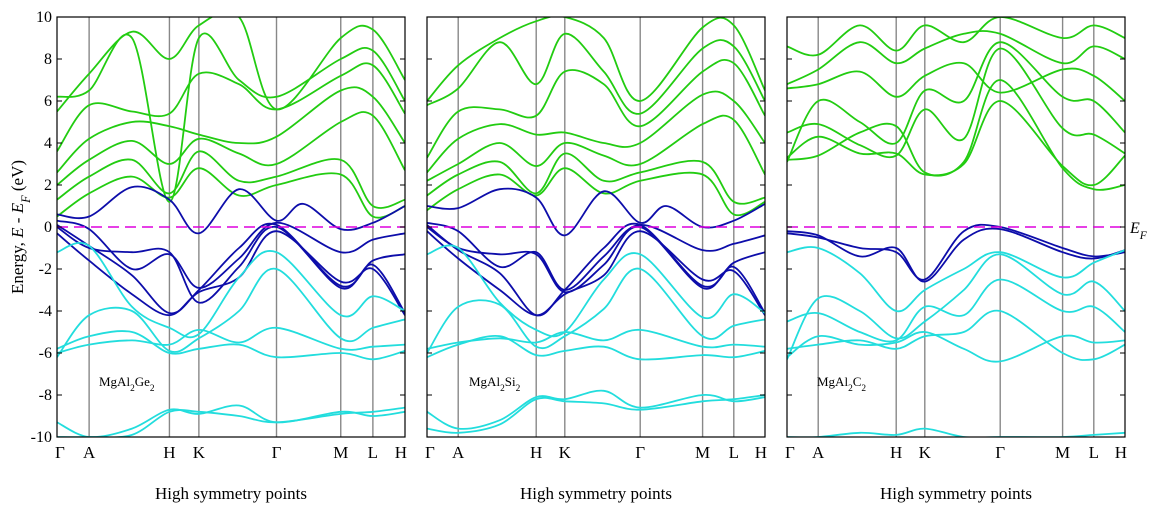  Describe the element at coordinates (48, 227) in the screenshot. I see `y-tick-label: 0` at that location.